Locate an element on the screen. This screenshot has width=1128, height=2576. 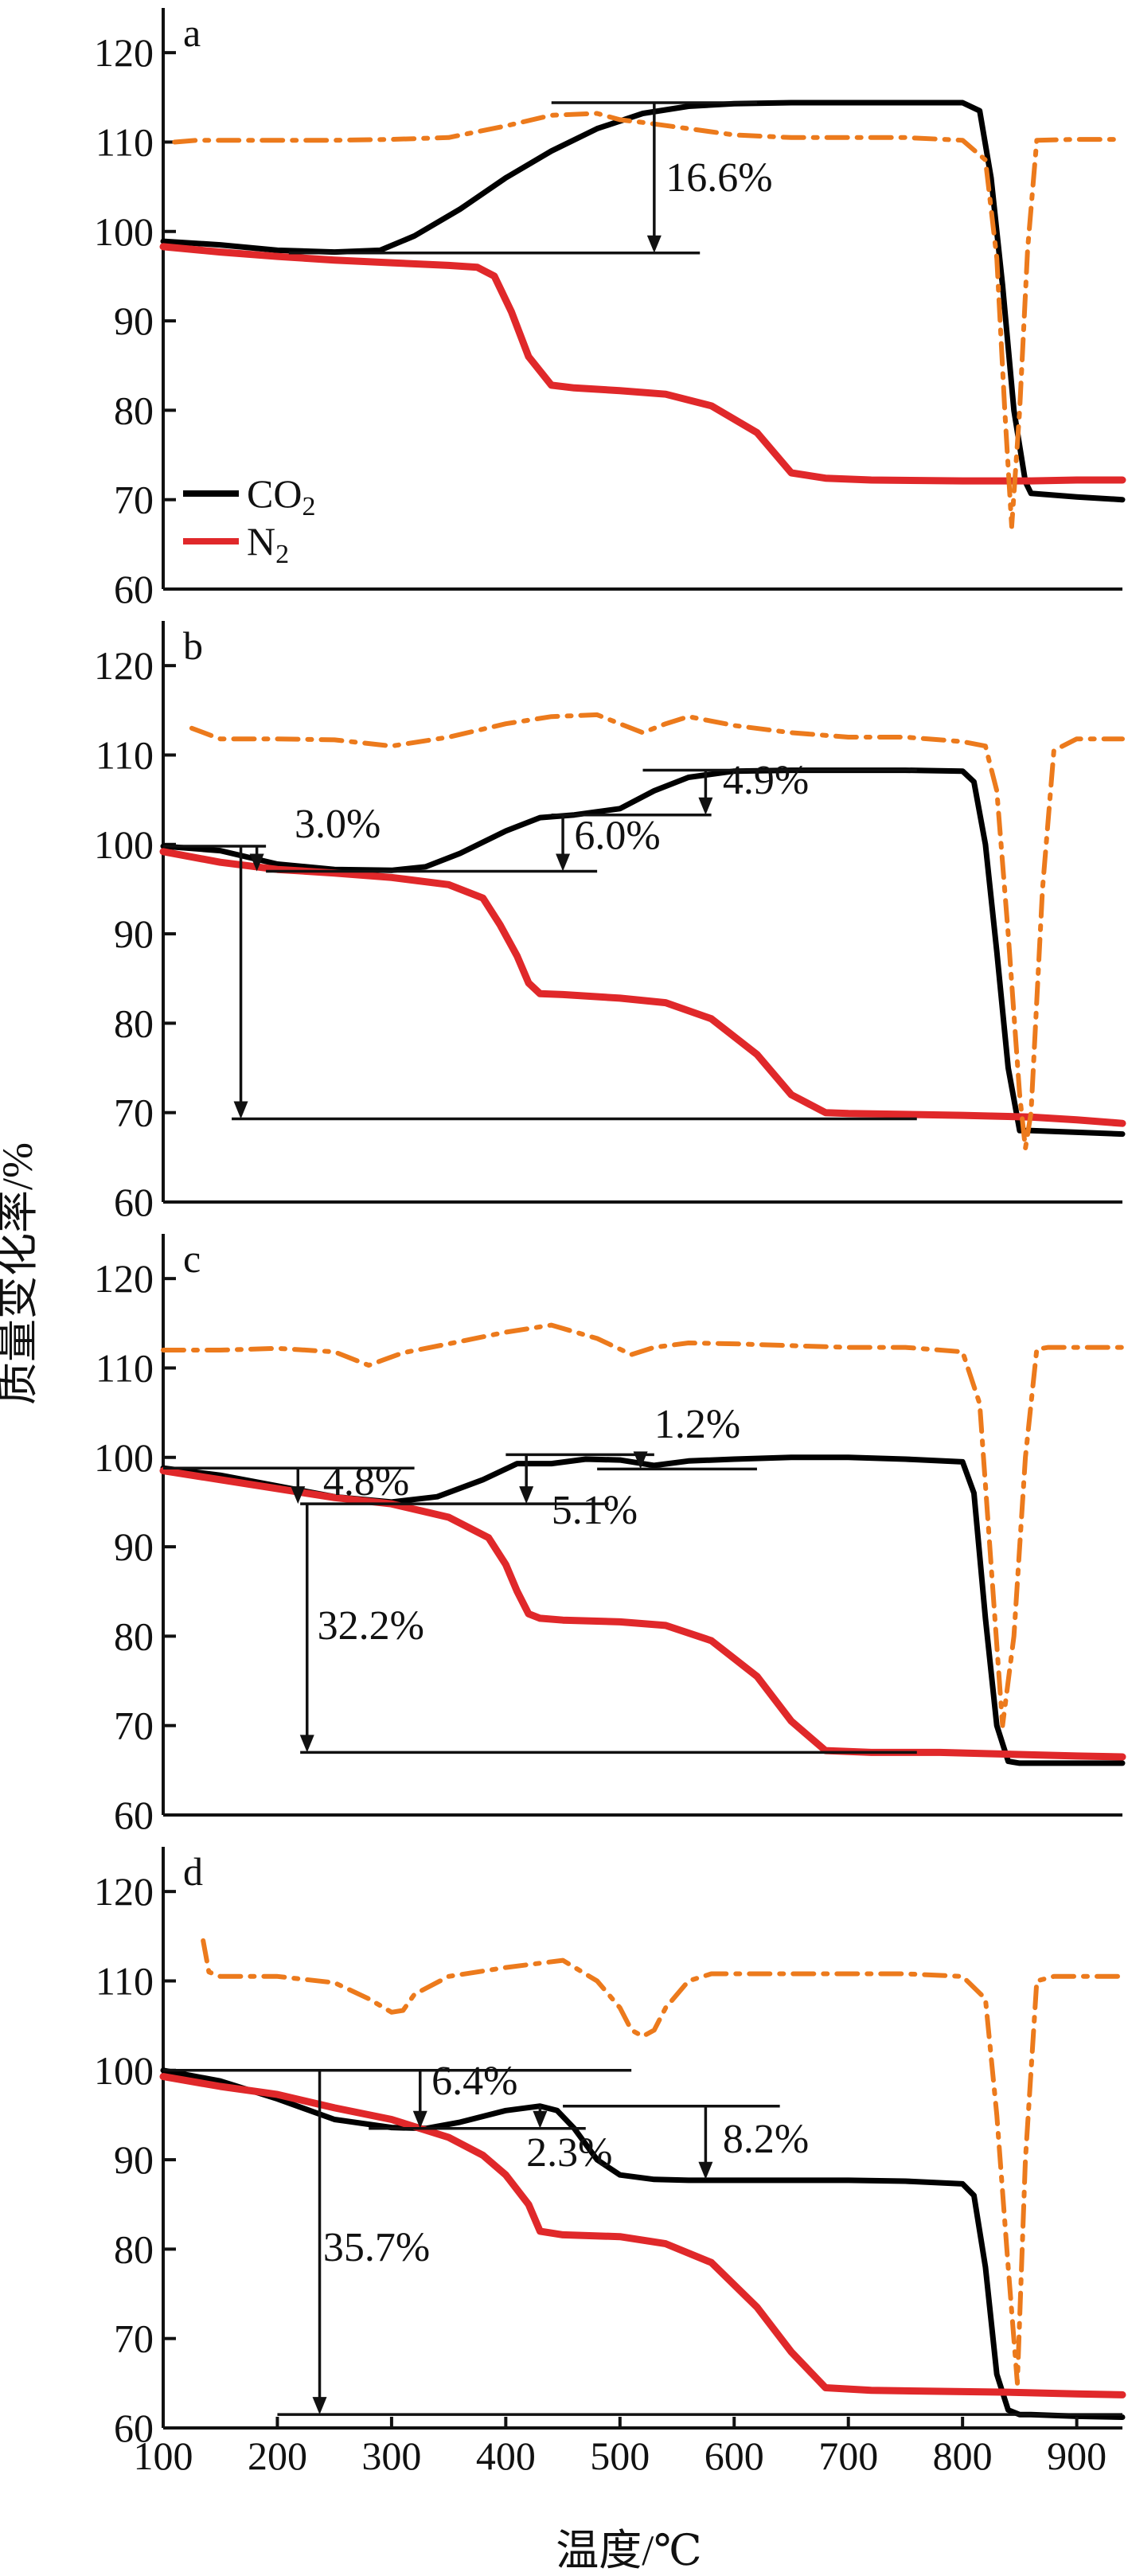
x-tick-label: 500 is located at coordinates (620, 2456).